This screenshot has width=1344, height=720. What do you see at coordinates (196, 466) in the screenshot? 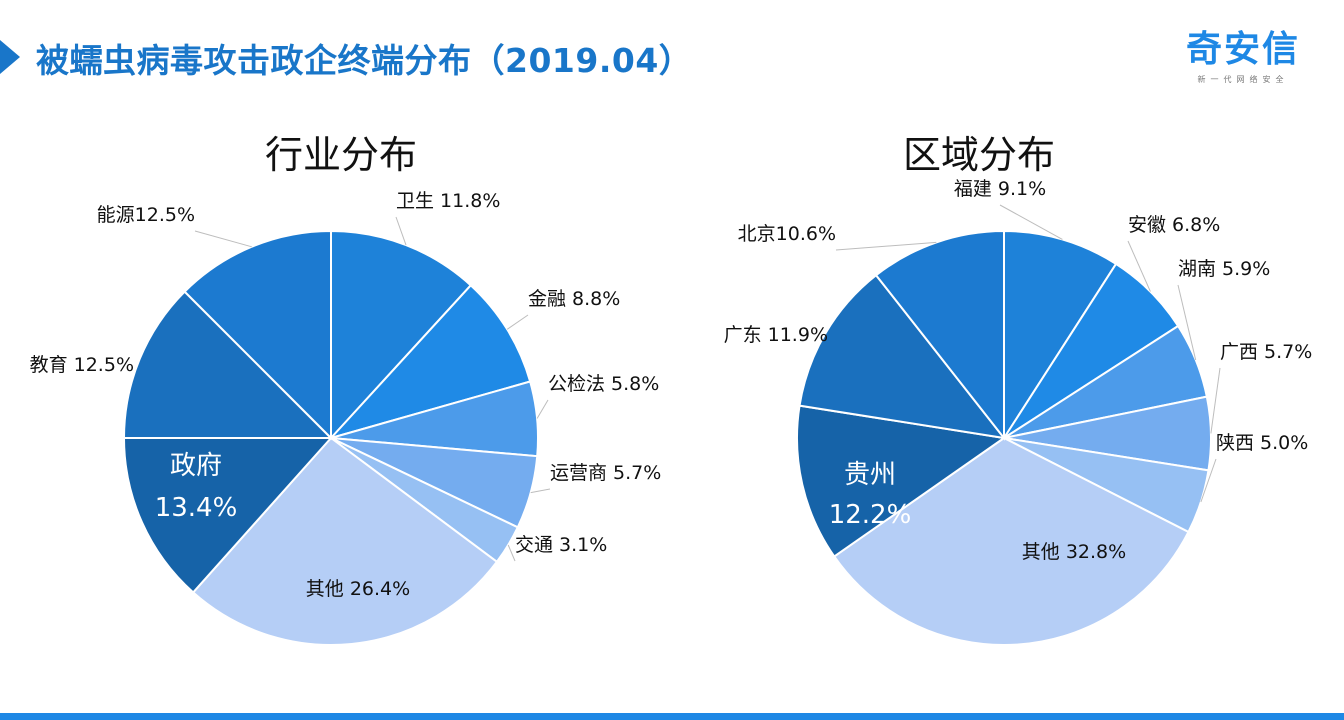
I see `slice-label-industry-6: 政府` at bounding box center [196, 466].